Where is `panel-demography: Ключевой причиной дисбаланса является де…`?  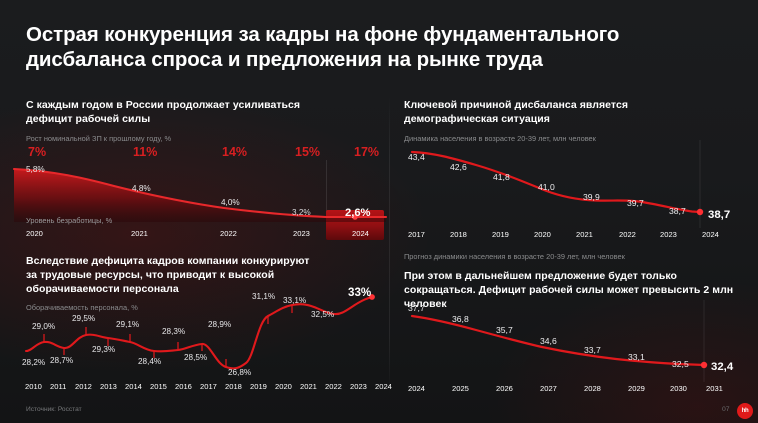
panel-demography: Ключевой причиной дисбаланса является де… is located at coordinates (574, 121).